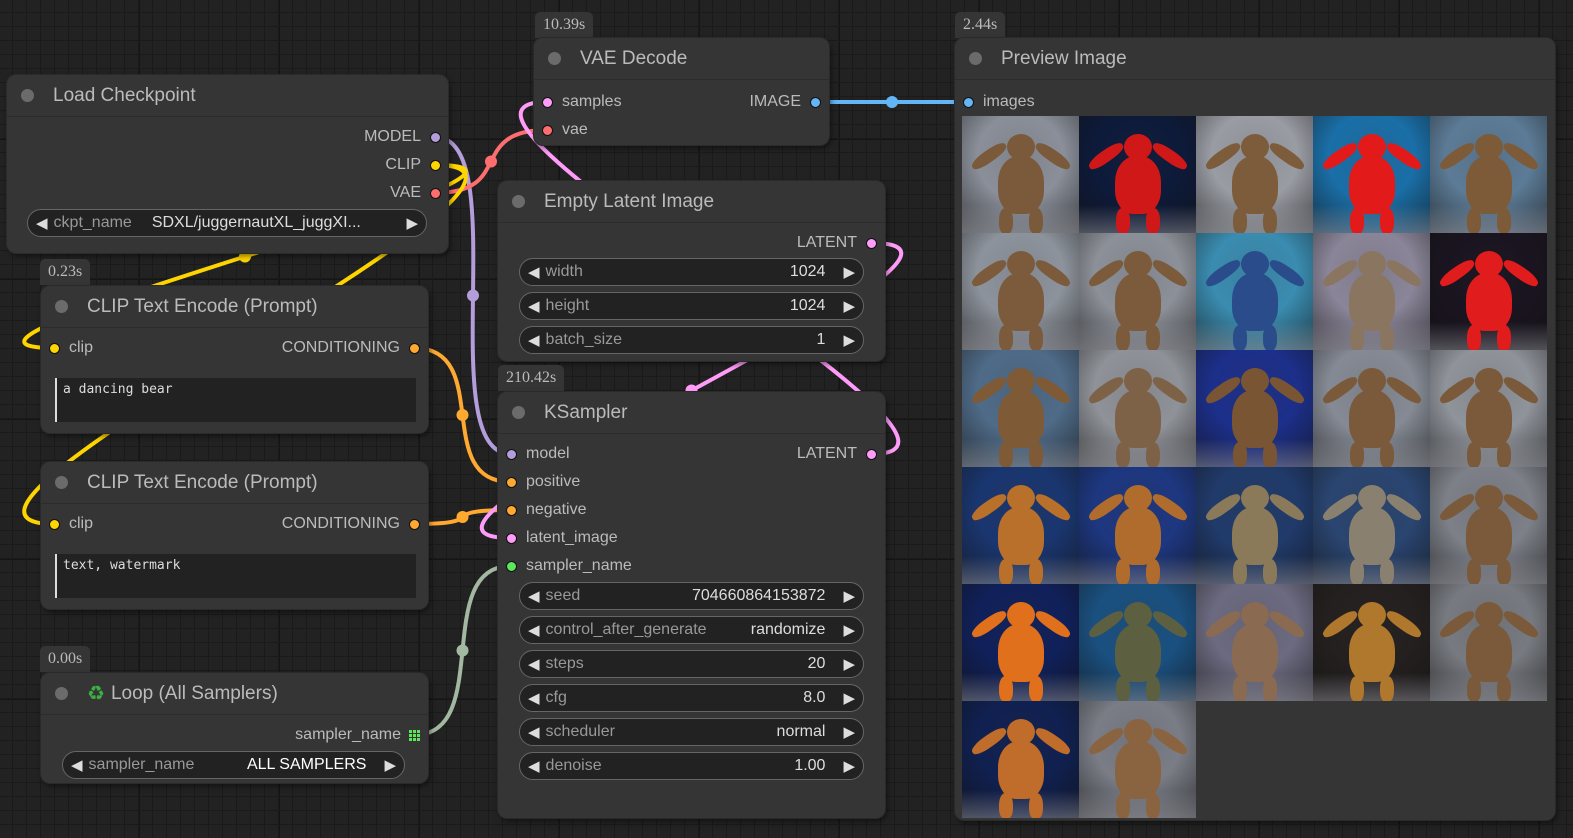 Image resolution: width=1573 pixels, height=838 pixels. I want to click on widget-width: ◀ width 1024 ▶, so click(691, 272).